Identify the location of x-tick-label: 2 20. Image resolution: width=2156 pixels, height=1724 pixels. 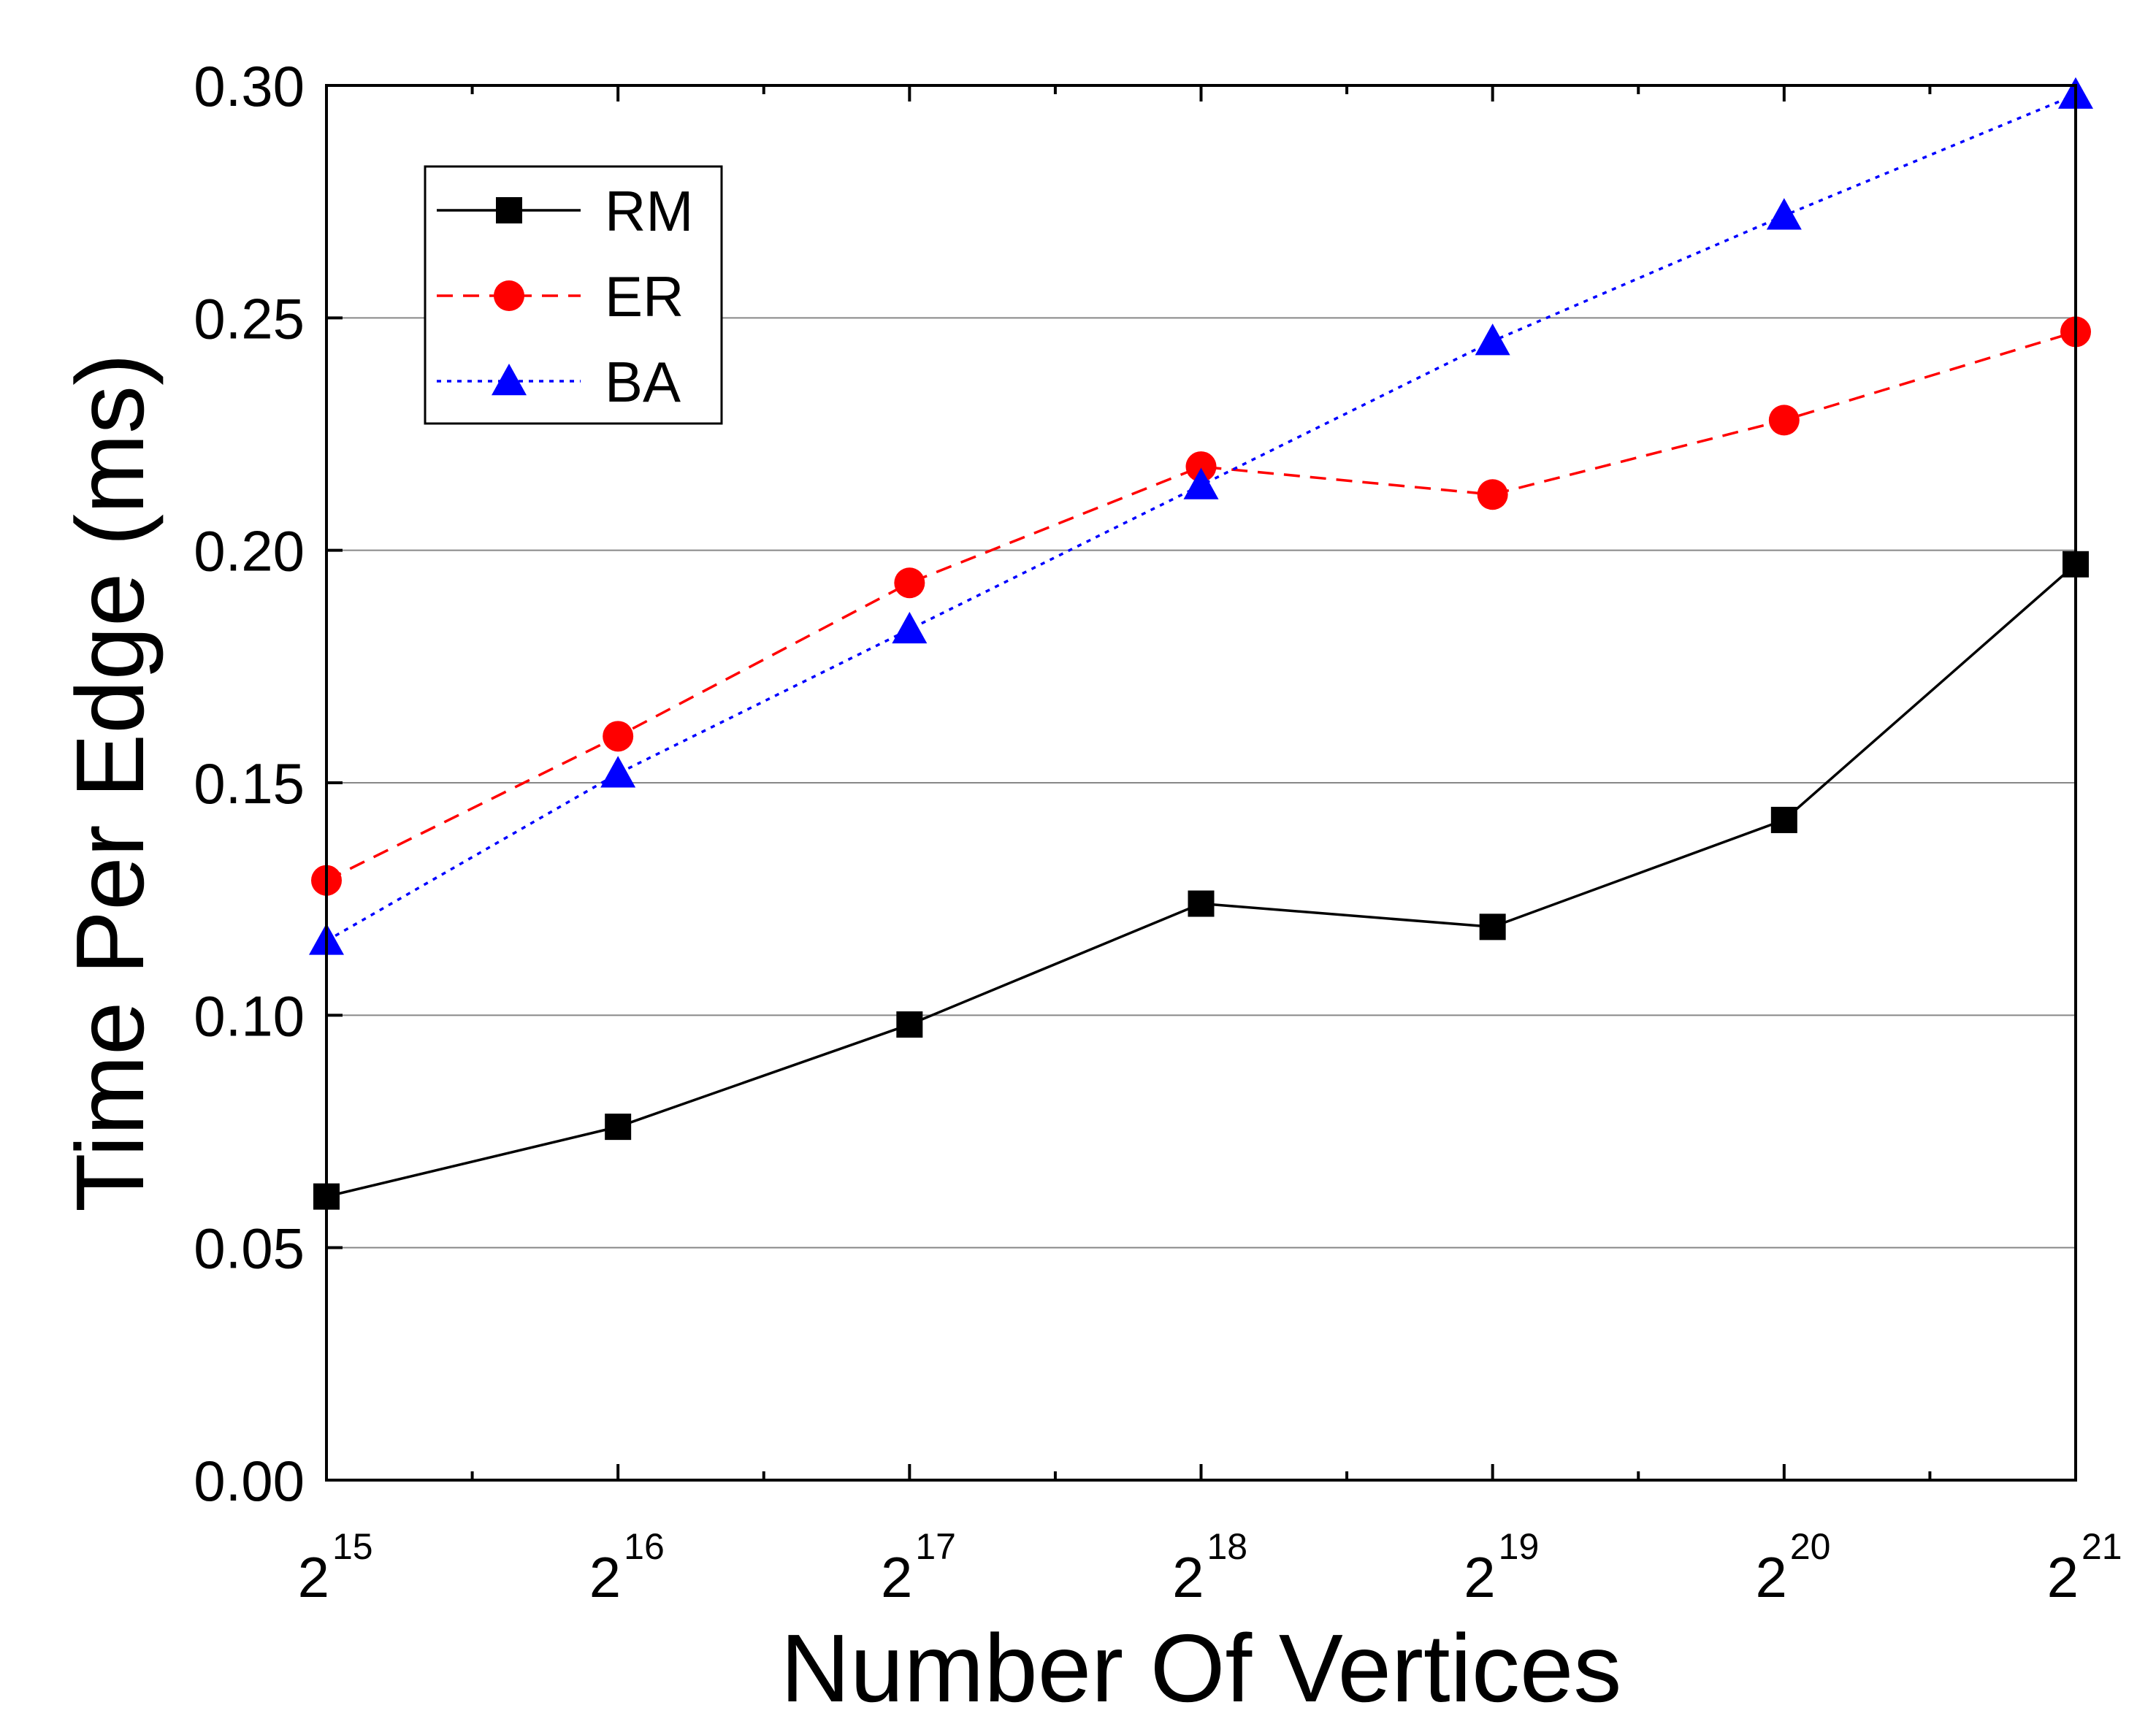
(1793, 1567).